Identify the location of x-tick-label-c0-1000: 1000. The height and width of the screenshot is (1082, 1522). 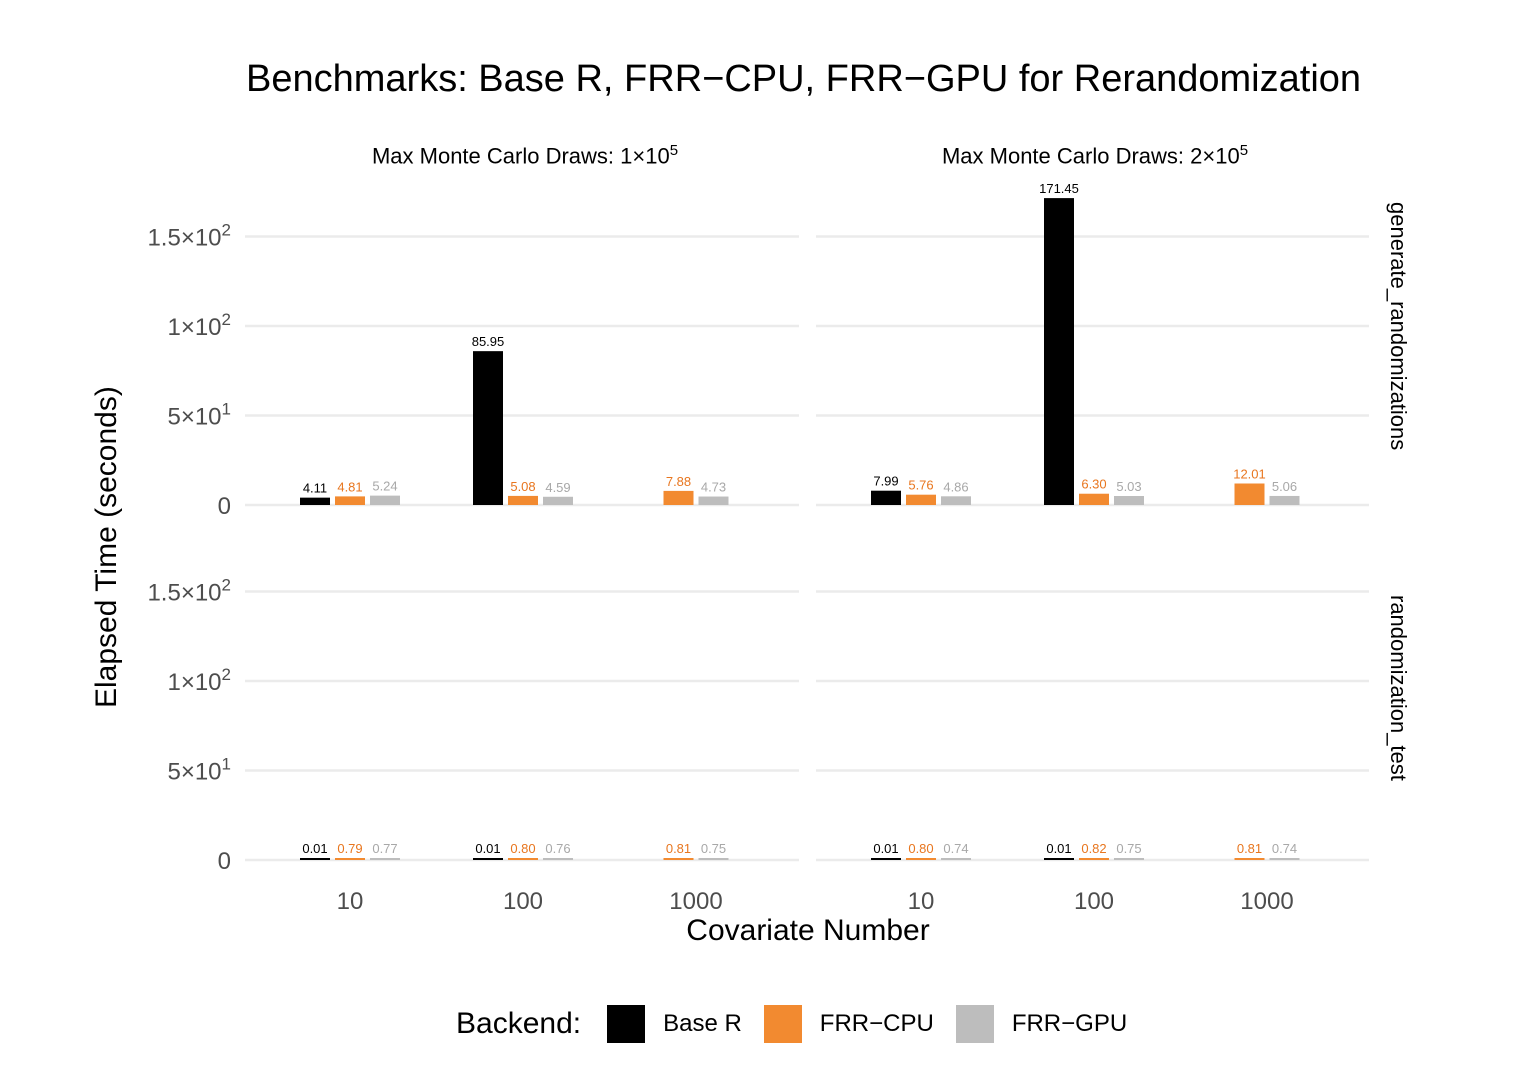
(695, 901).